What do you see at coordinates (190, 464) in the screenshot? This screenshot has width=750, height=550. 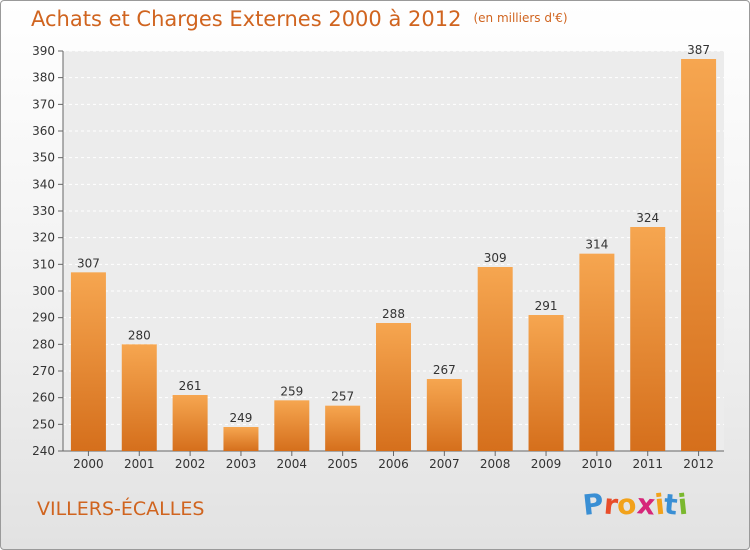 I see `x-tick-label-2002: 2002` at bounding box center [190, 464].